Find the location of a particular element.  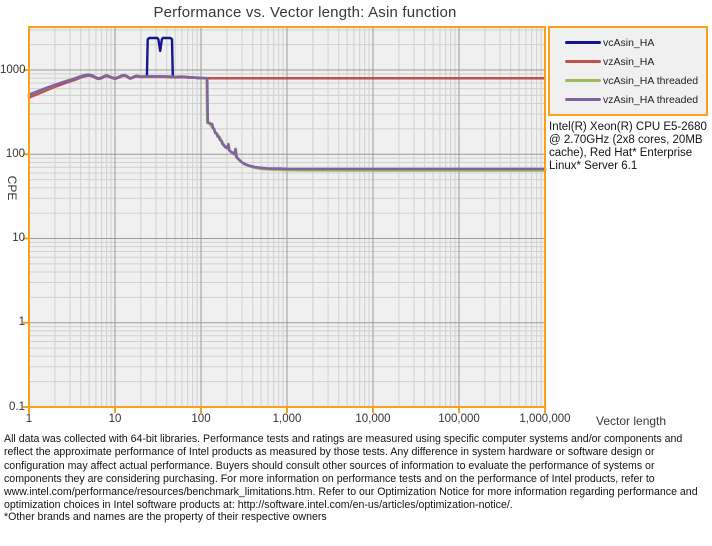

x-axis-title: Vector length is located at coordinates (631, 421).